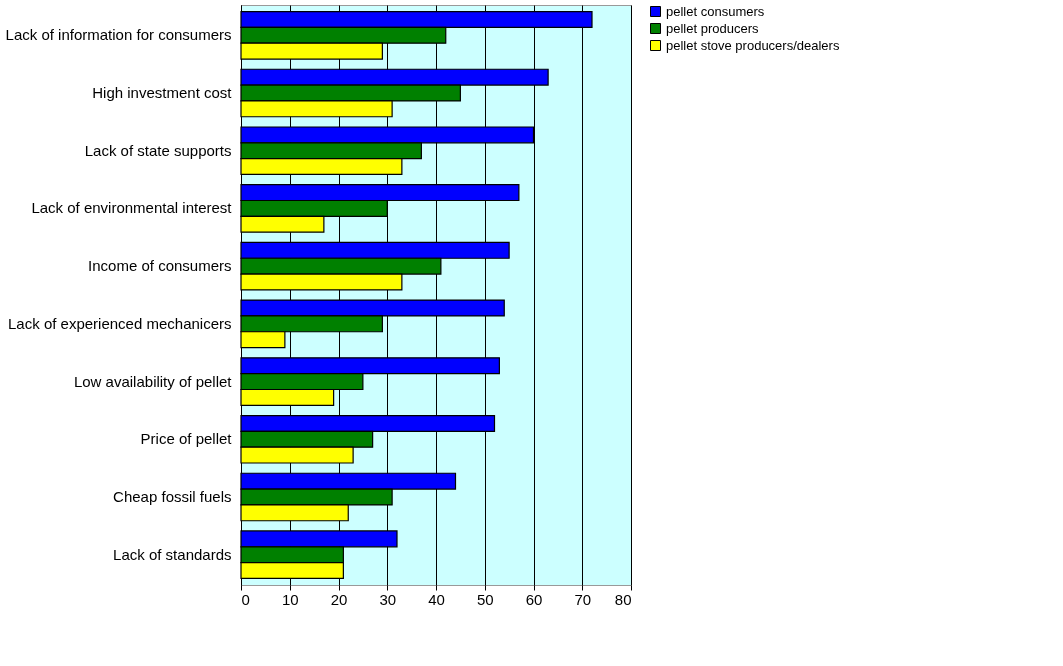 The width and height of the screenshot is (1063, 666). What do you see at coordinates (162, 93) in the screenshot?
I see `y-tick-label: High investment cost` at bounding box center [162, 93].